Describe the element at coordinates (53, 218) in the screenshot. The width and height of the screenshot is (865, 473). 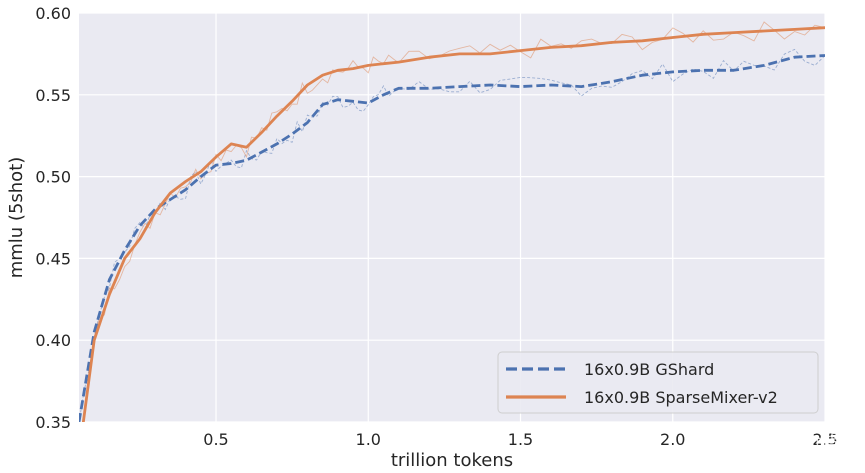
I see `y-tick-labels: 0.35 0.40 0.45 0.50 0.55 0.60` at that location.